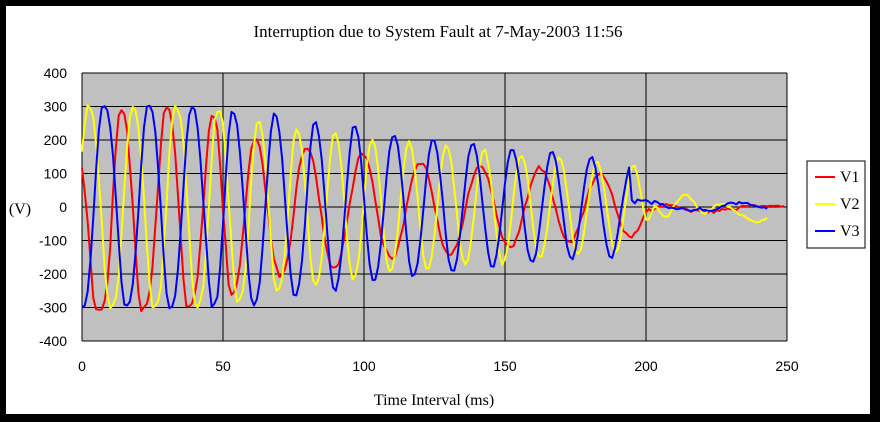  What do you see at coordinates (53, 207) in the screenshot?
I see `y-axis-tick-labels: 400 300 200 100 0 -100 -200 -300 -400` at bounding box center [53, 207].